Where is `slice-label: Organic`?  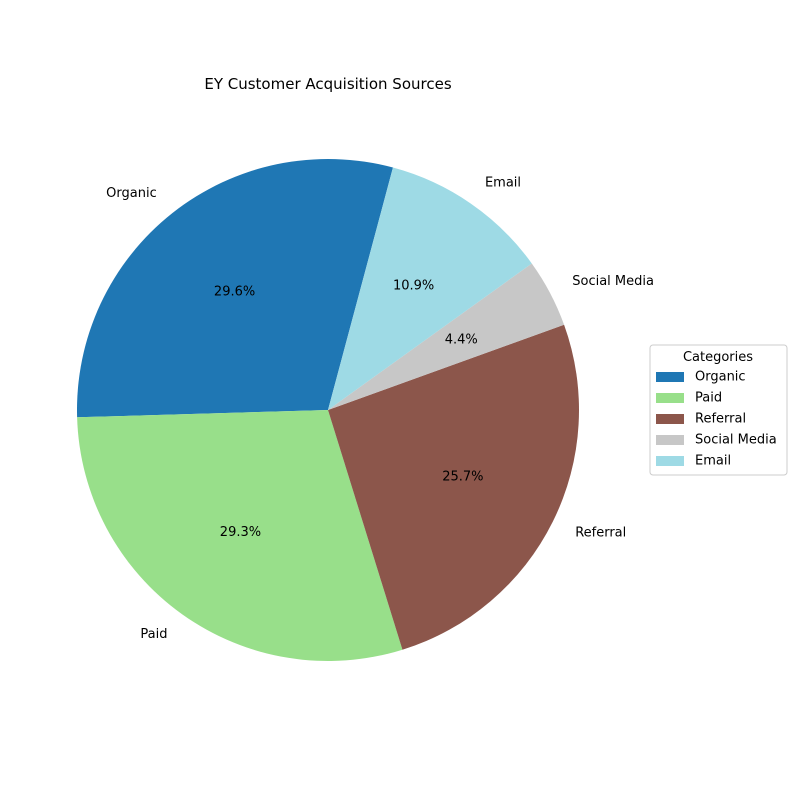 slice-label: Organic is located at coordinates (131, 193).